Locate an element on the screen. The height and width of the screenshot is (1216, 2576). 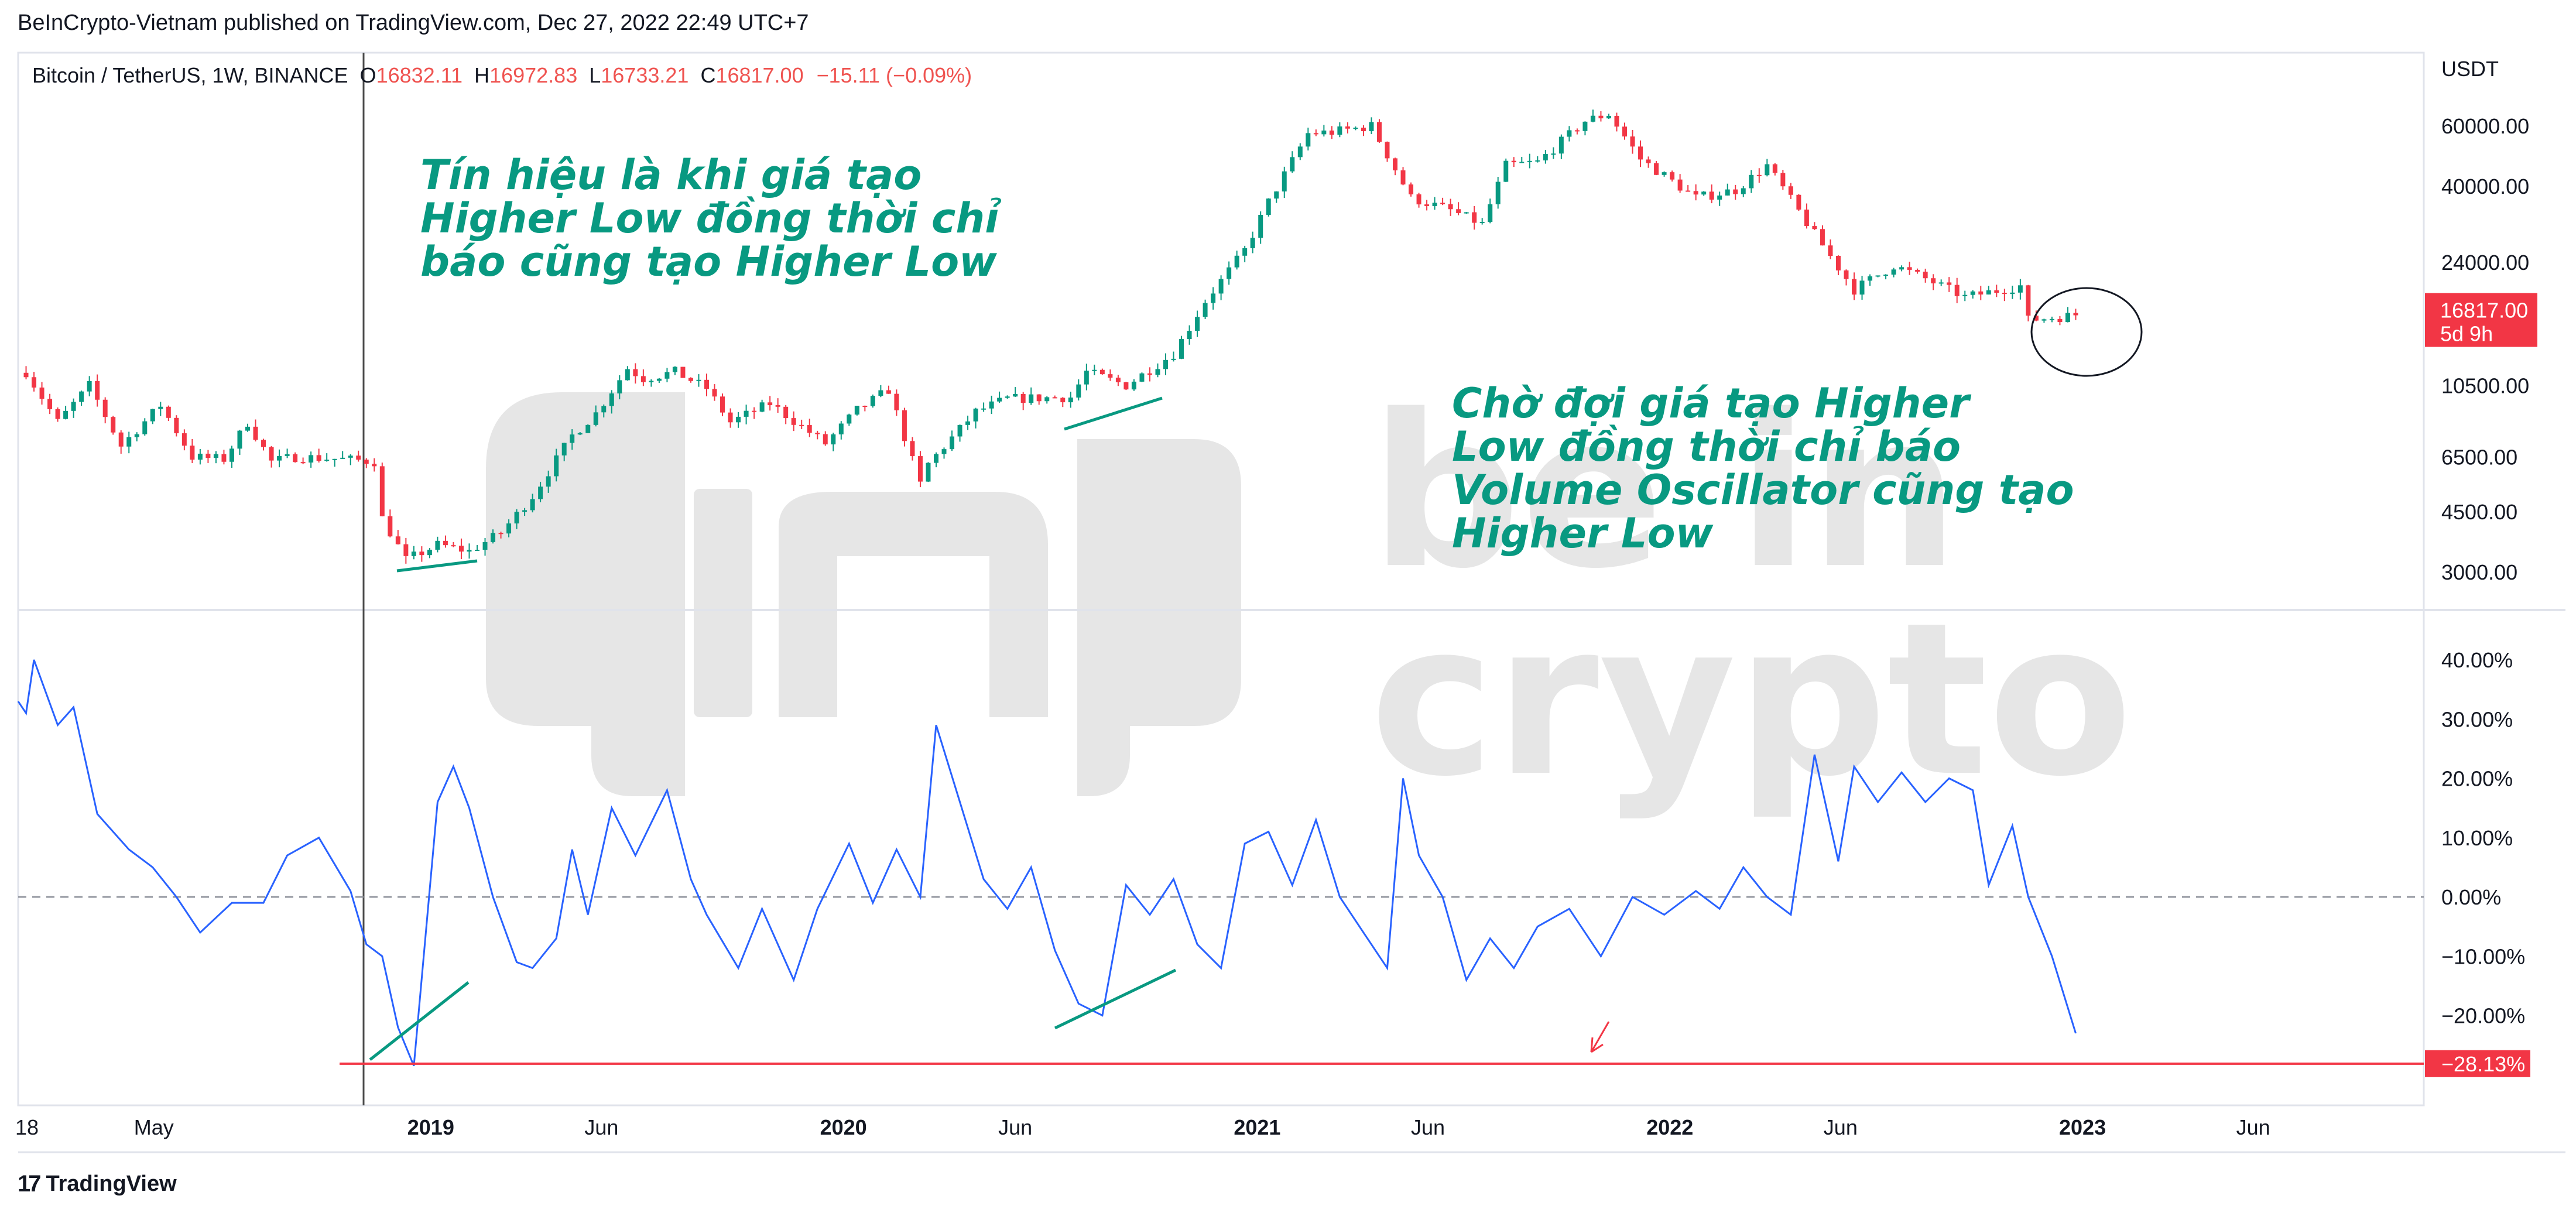
price-trendline-2018 is located at coordinates (437, 566).